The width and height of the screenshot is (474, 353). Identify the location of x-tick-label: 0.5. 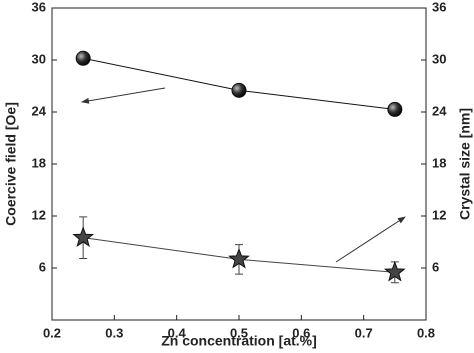
(239, 332).